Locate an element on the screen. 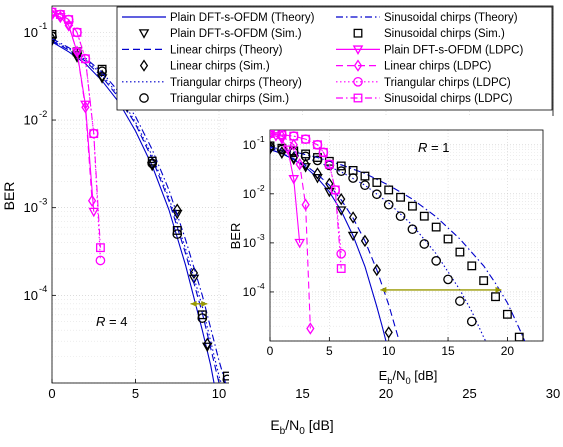 This screenshot has height=447, width=563. inset-annotation: R = 1 is located at coordinates (433, 147).